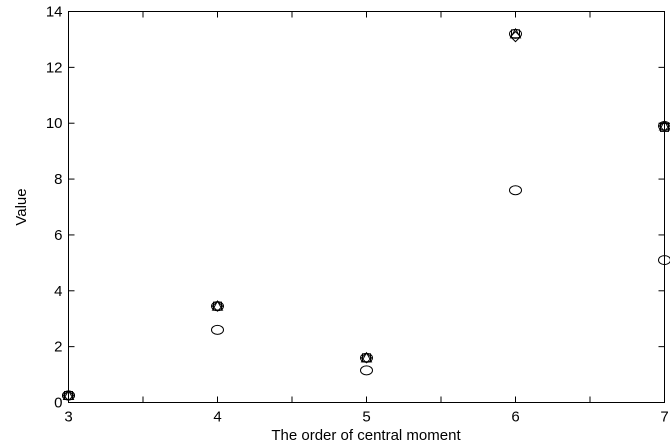  I want to click on x-tick-label: 6, so click(515, 417).